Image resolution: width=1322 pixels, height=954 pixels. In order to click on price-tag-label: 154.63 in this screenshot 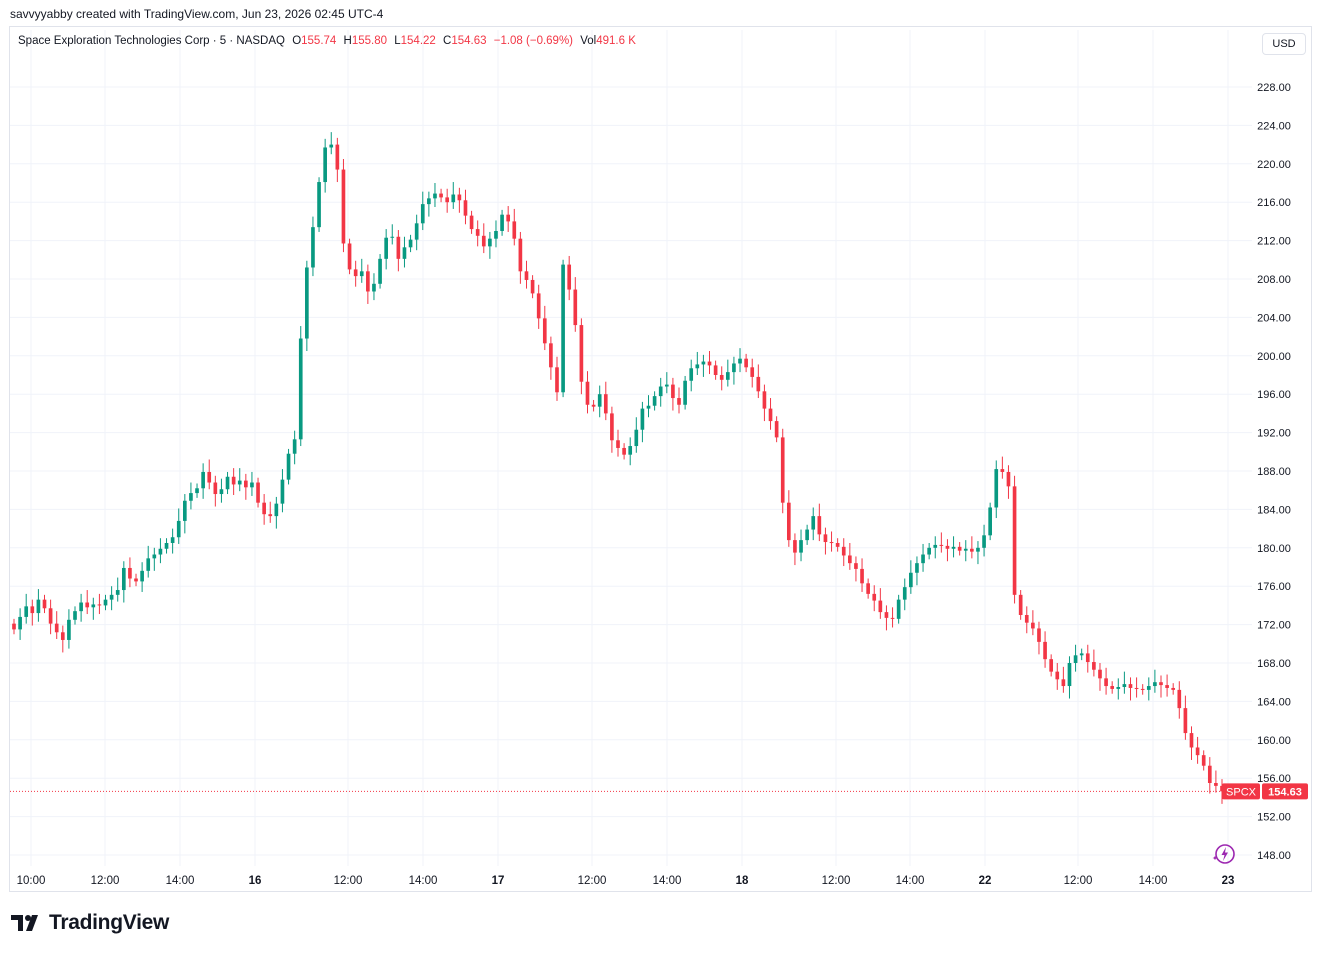, I will do `click(1285, 792)`.